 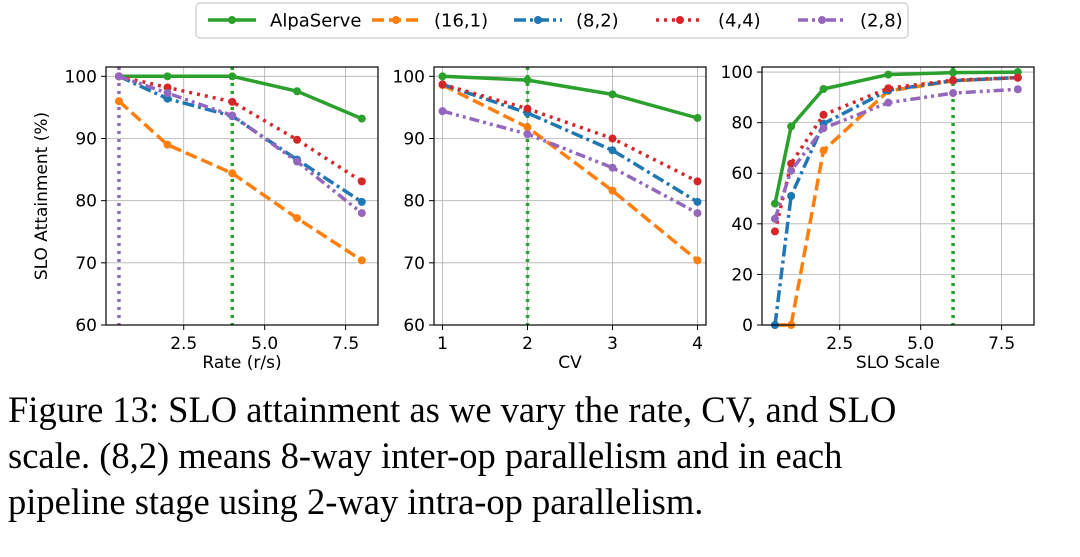 I want to click on legend-label-8-2: (8,2), so click(x=597, y=21).